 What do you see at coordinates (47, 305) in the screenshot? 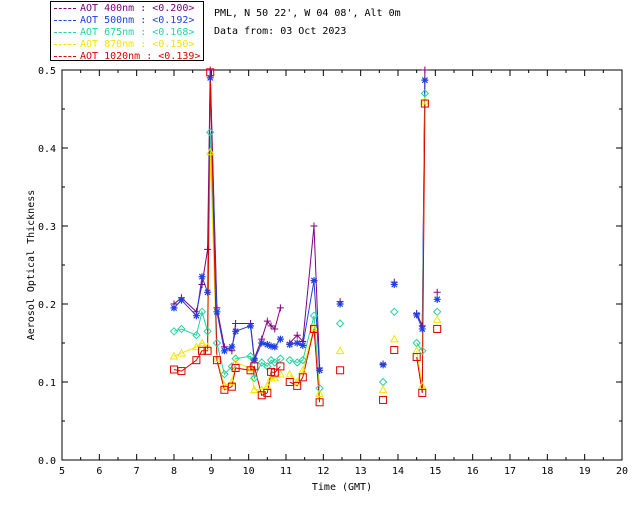
I see `y-tick-label: 0.2` at bounding box center [47, 305].